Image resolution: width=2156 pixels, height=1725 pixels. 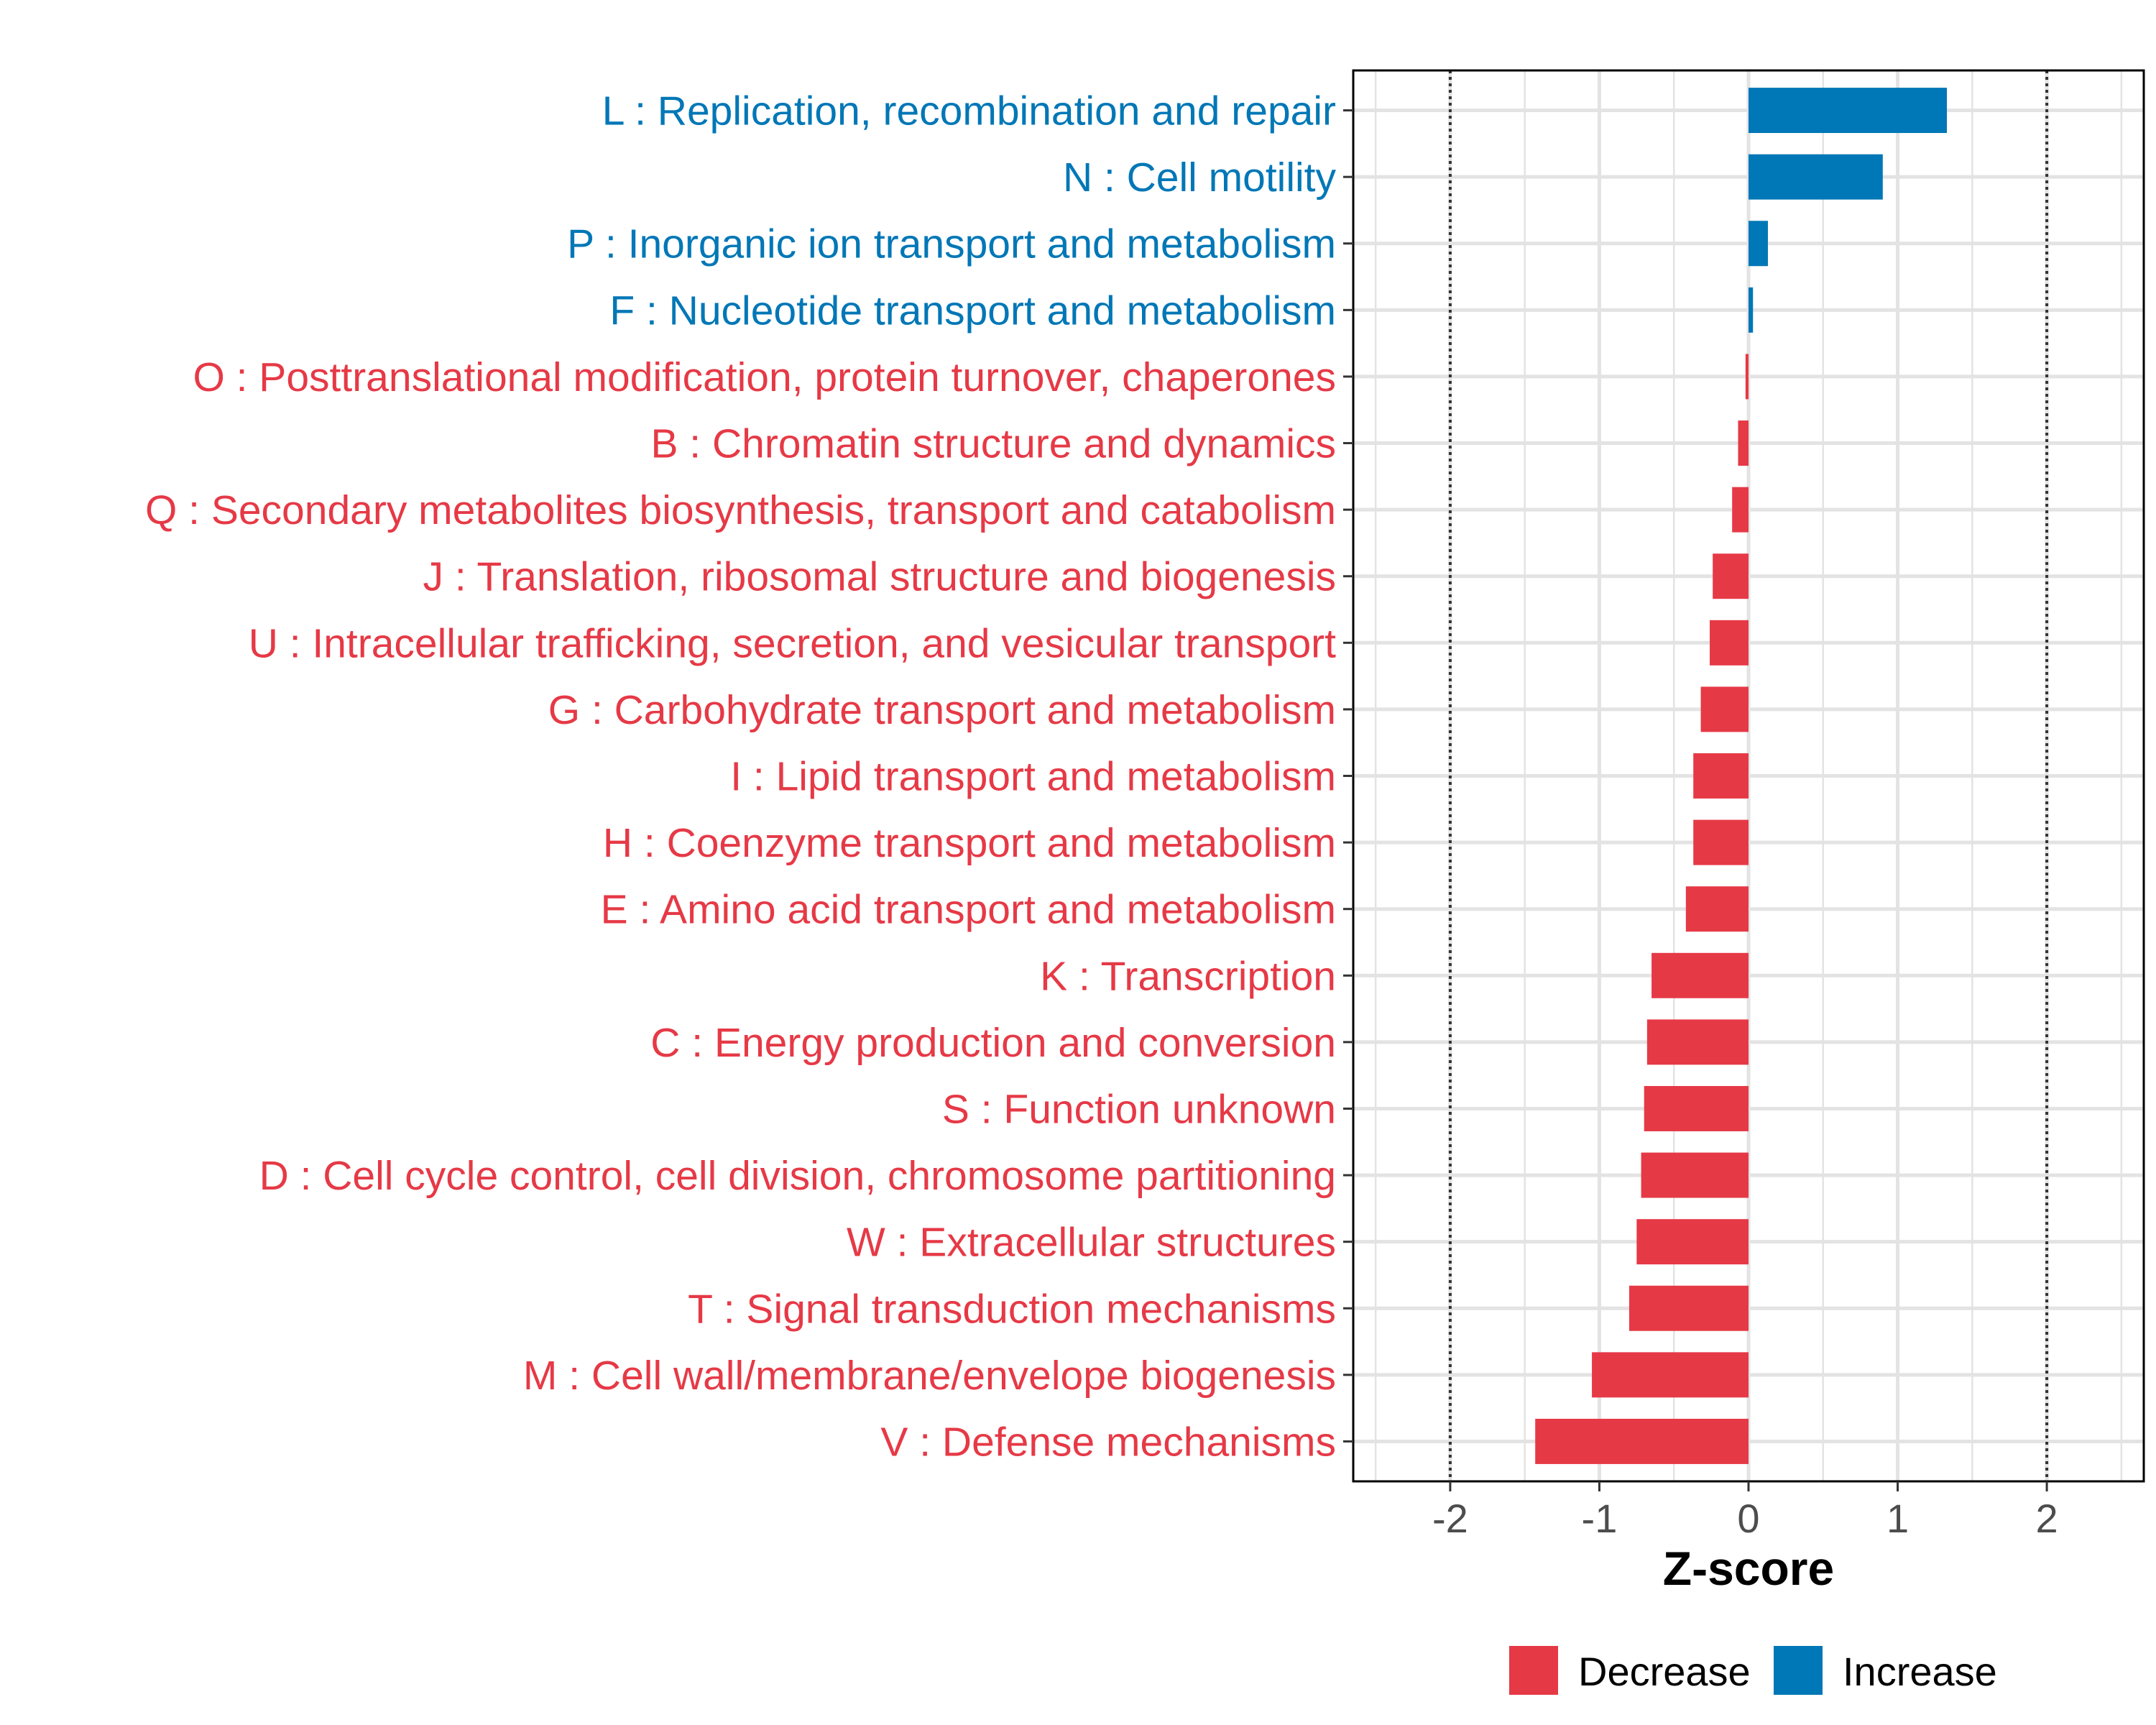 What do you see at coordinates (1920, 1671) in the screenshot?
I see `legend-label: Increase` at bounding box center [1920, 1671].